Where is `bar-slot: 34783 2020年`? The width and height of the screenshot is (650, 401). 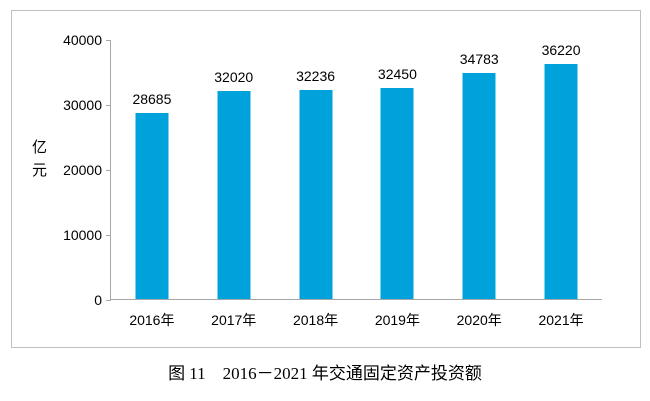 bar-slot: 34783 2020年 is located at coordinates (479, 184).